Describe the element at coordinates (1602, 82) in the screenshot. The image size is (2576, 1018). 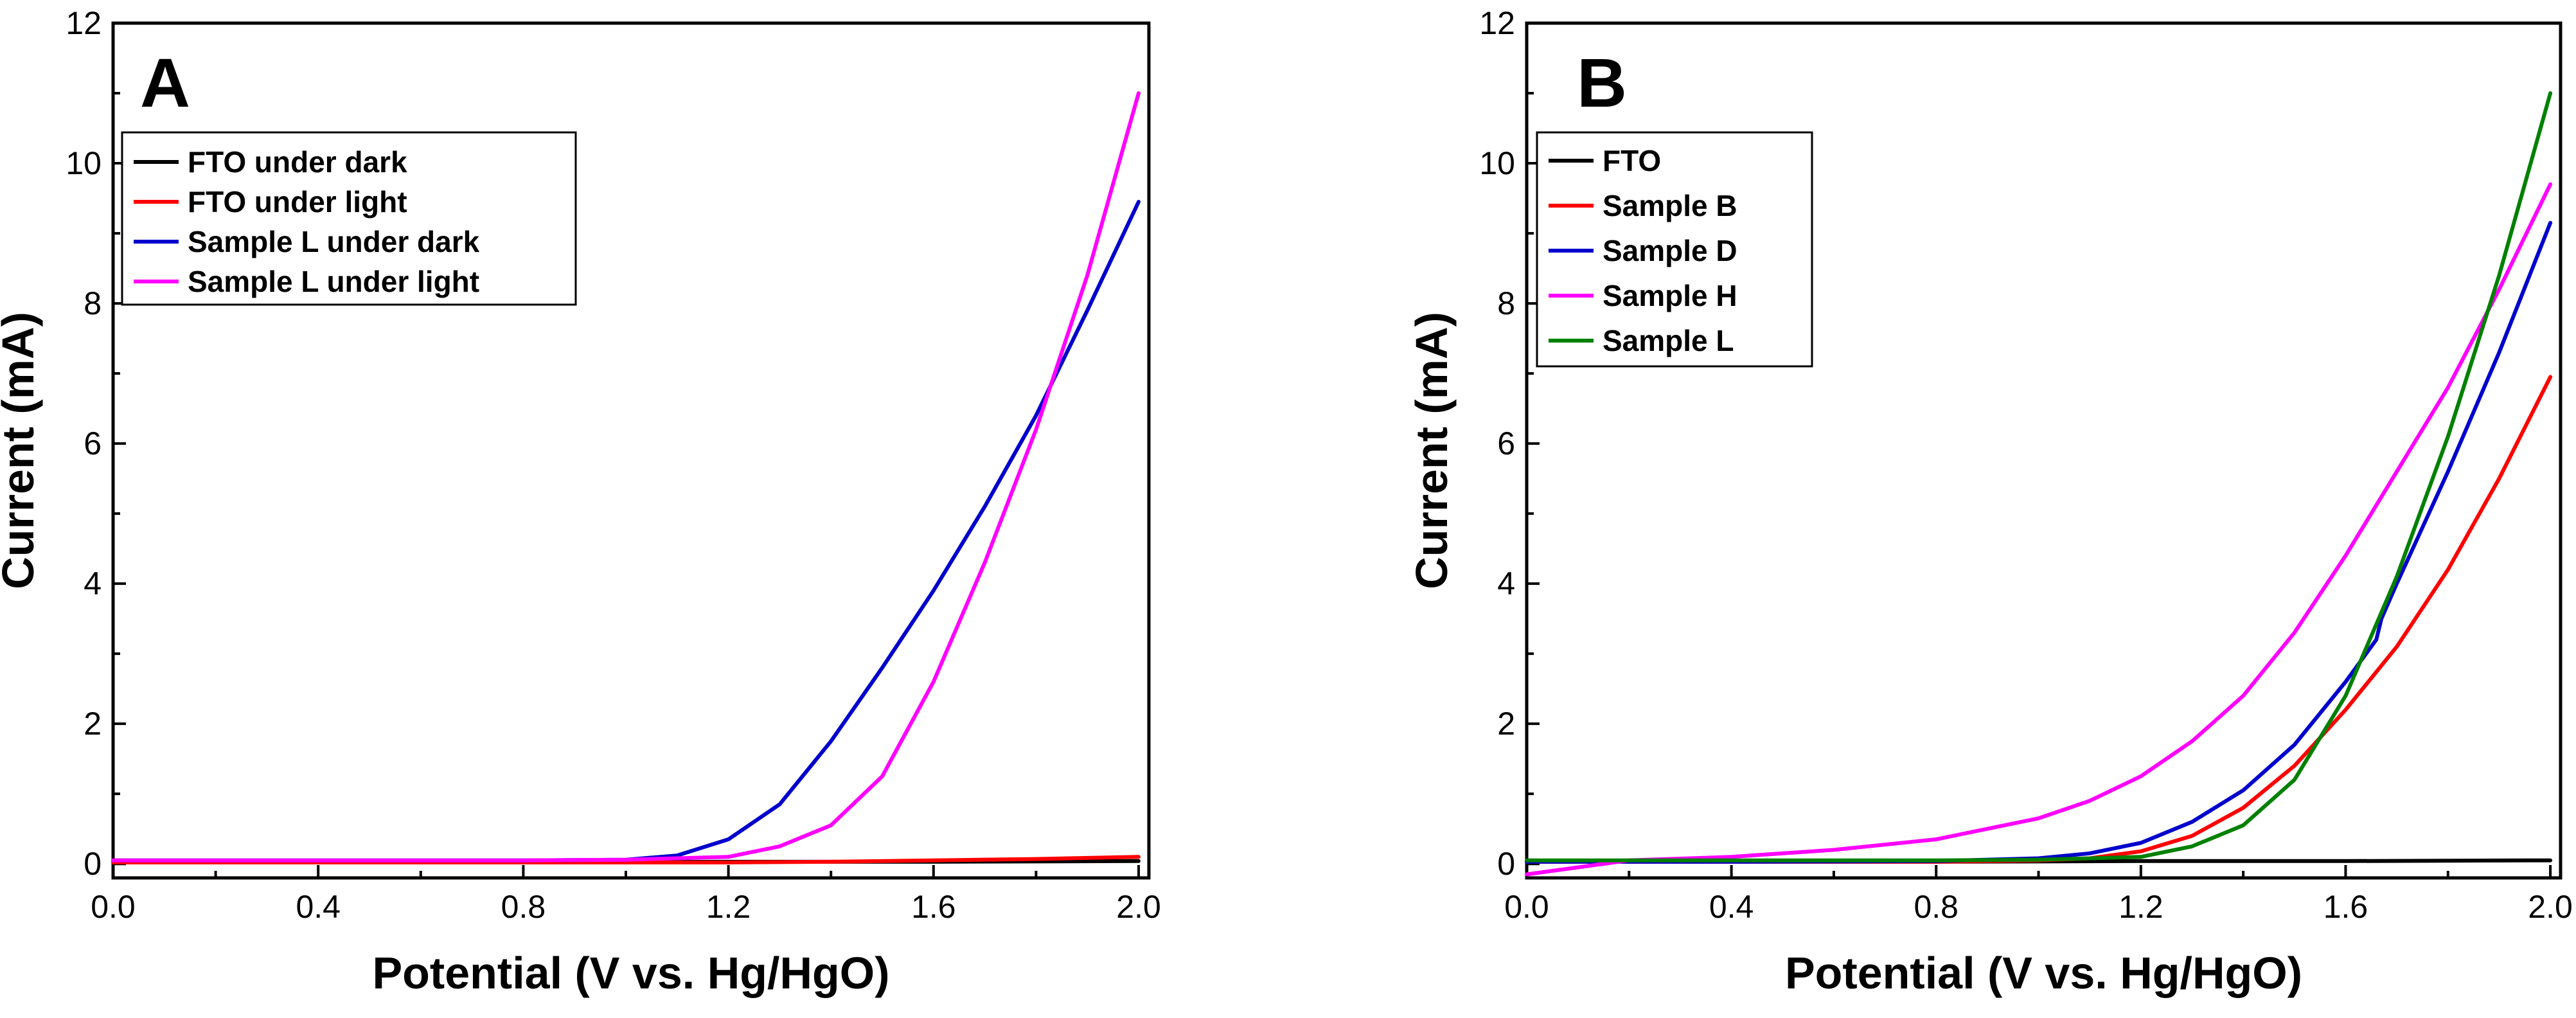
I see `panel-letter: B` at that location.